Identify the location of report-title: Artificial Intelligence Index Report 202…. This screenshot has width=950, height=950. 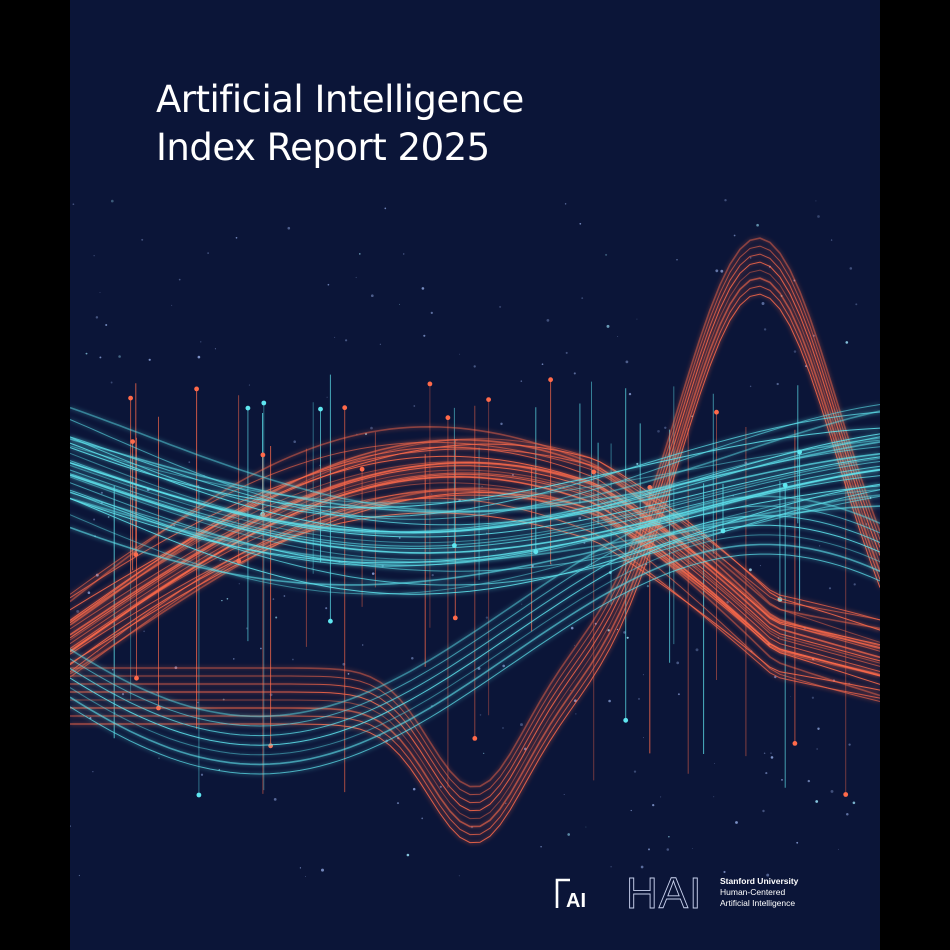
(340, 124).